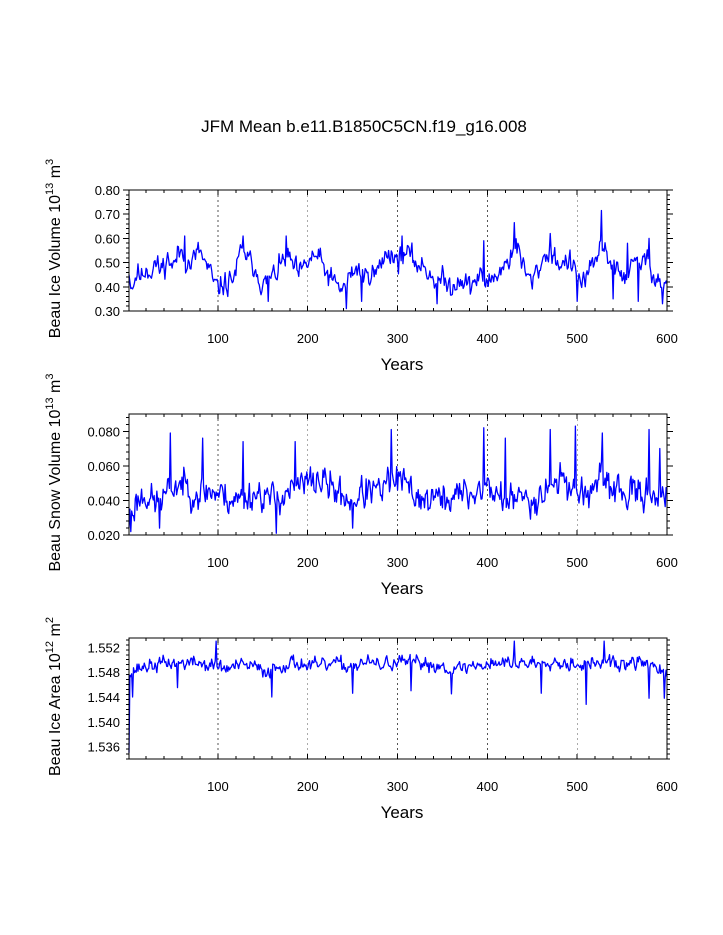 This screenshot has width=723, height=935. Describe the element at coordinates (103, 466) in the screenshot. I see `y-tick-label: 0.060` at that location.